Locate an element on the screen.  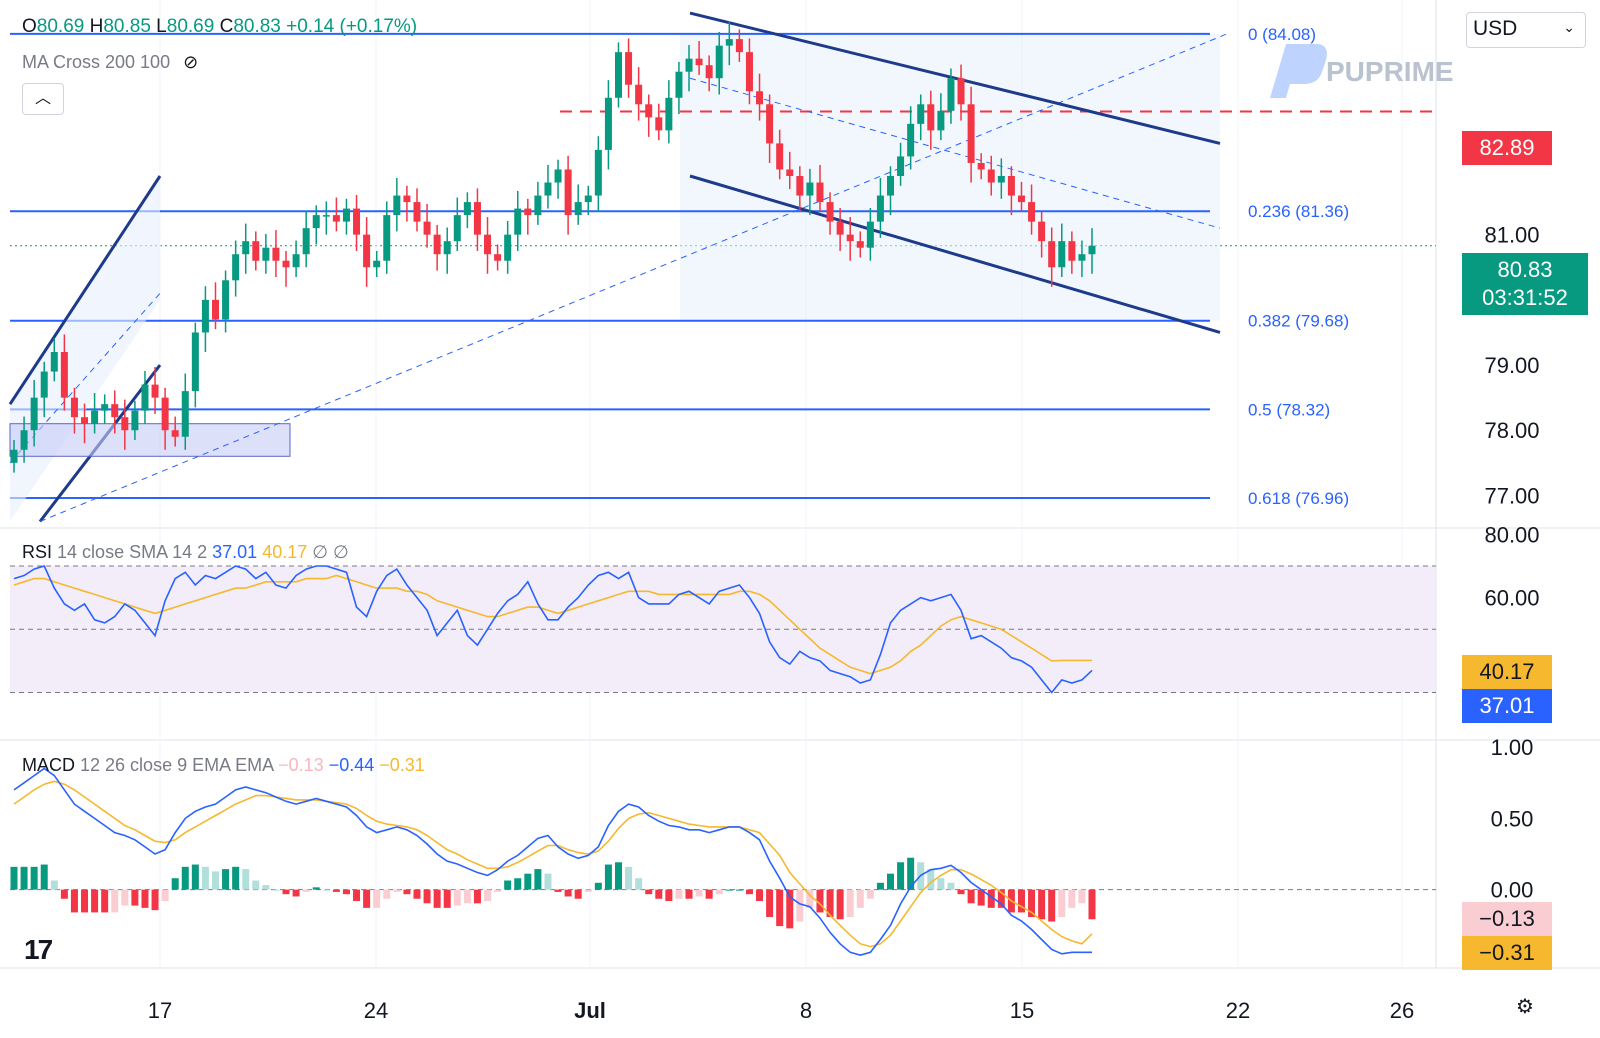
open-value: 80.69 is located at coordinates (60, 26).